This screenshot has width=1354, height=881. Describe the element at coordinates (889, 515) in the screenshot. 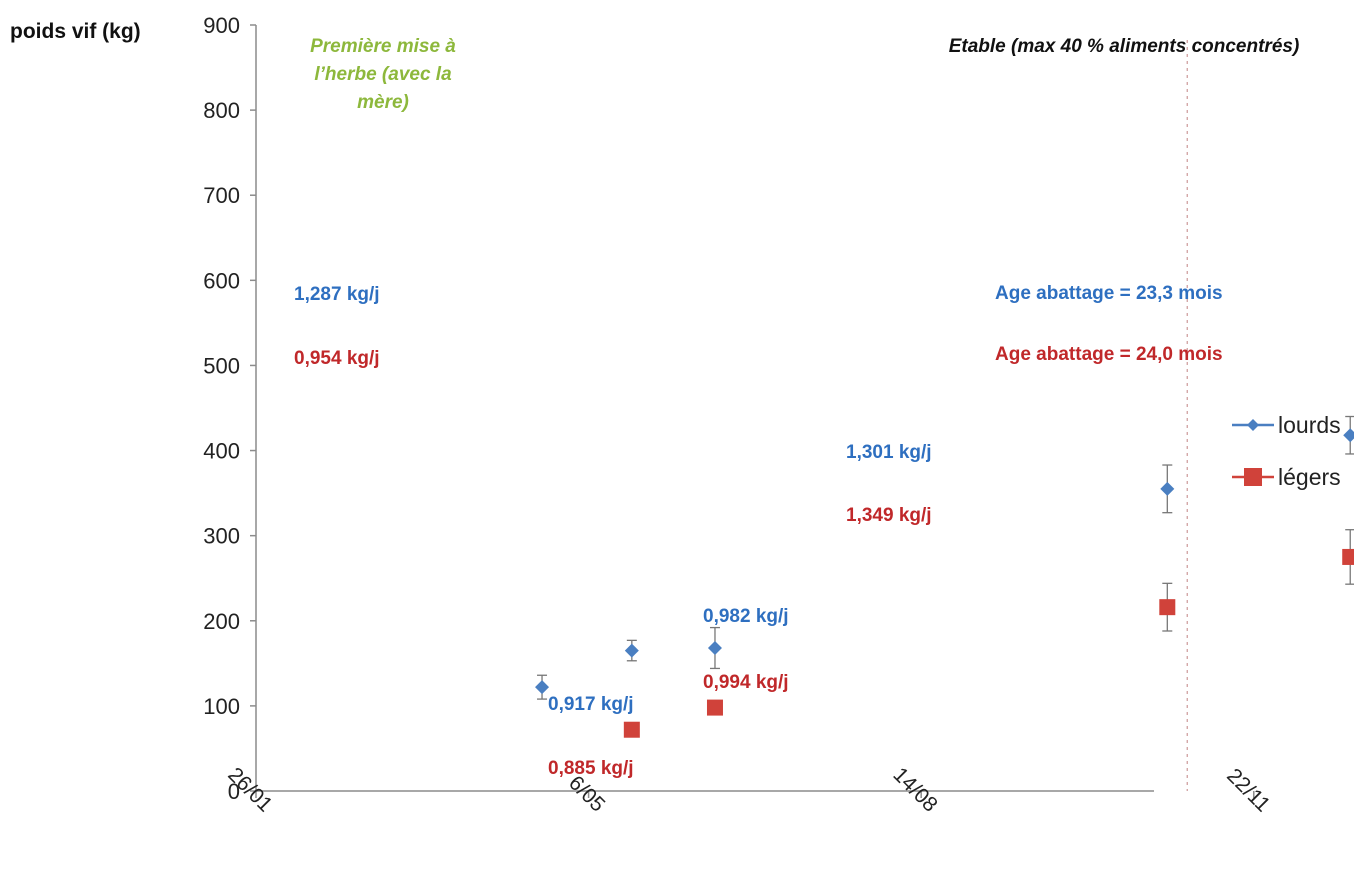

I see `rate-annotation: 1,349 kg/j` at that location.